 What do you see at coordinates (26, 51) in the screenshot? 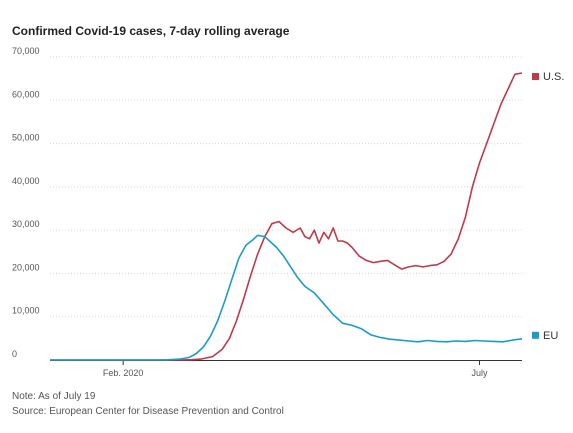
I see `y-tick-label: 70,000` at bounding box center [26, 51].